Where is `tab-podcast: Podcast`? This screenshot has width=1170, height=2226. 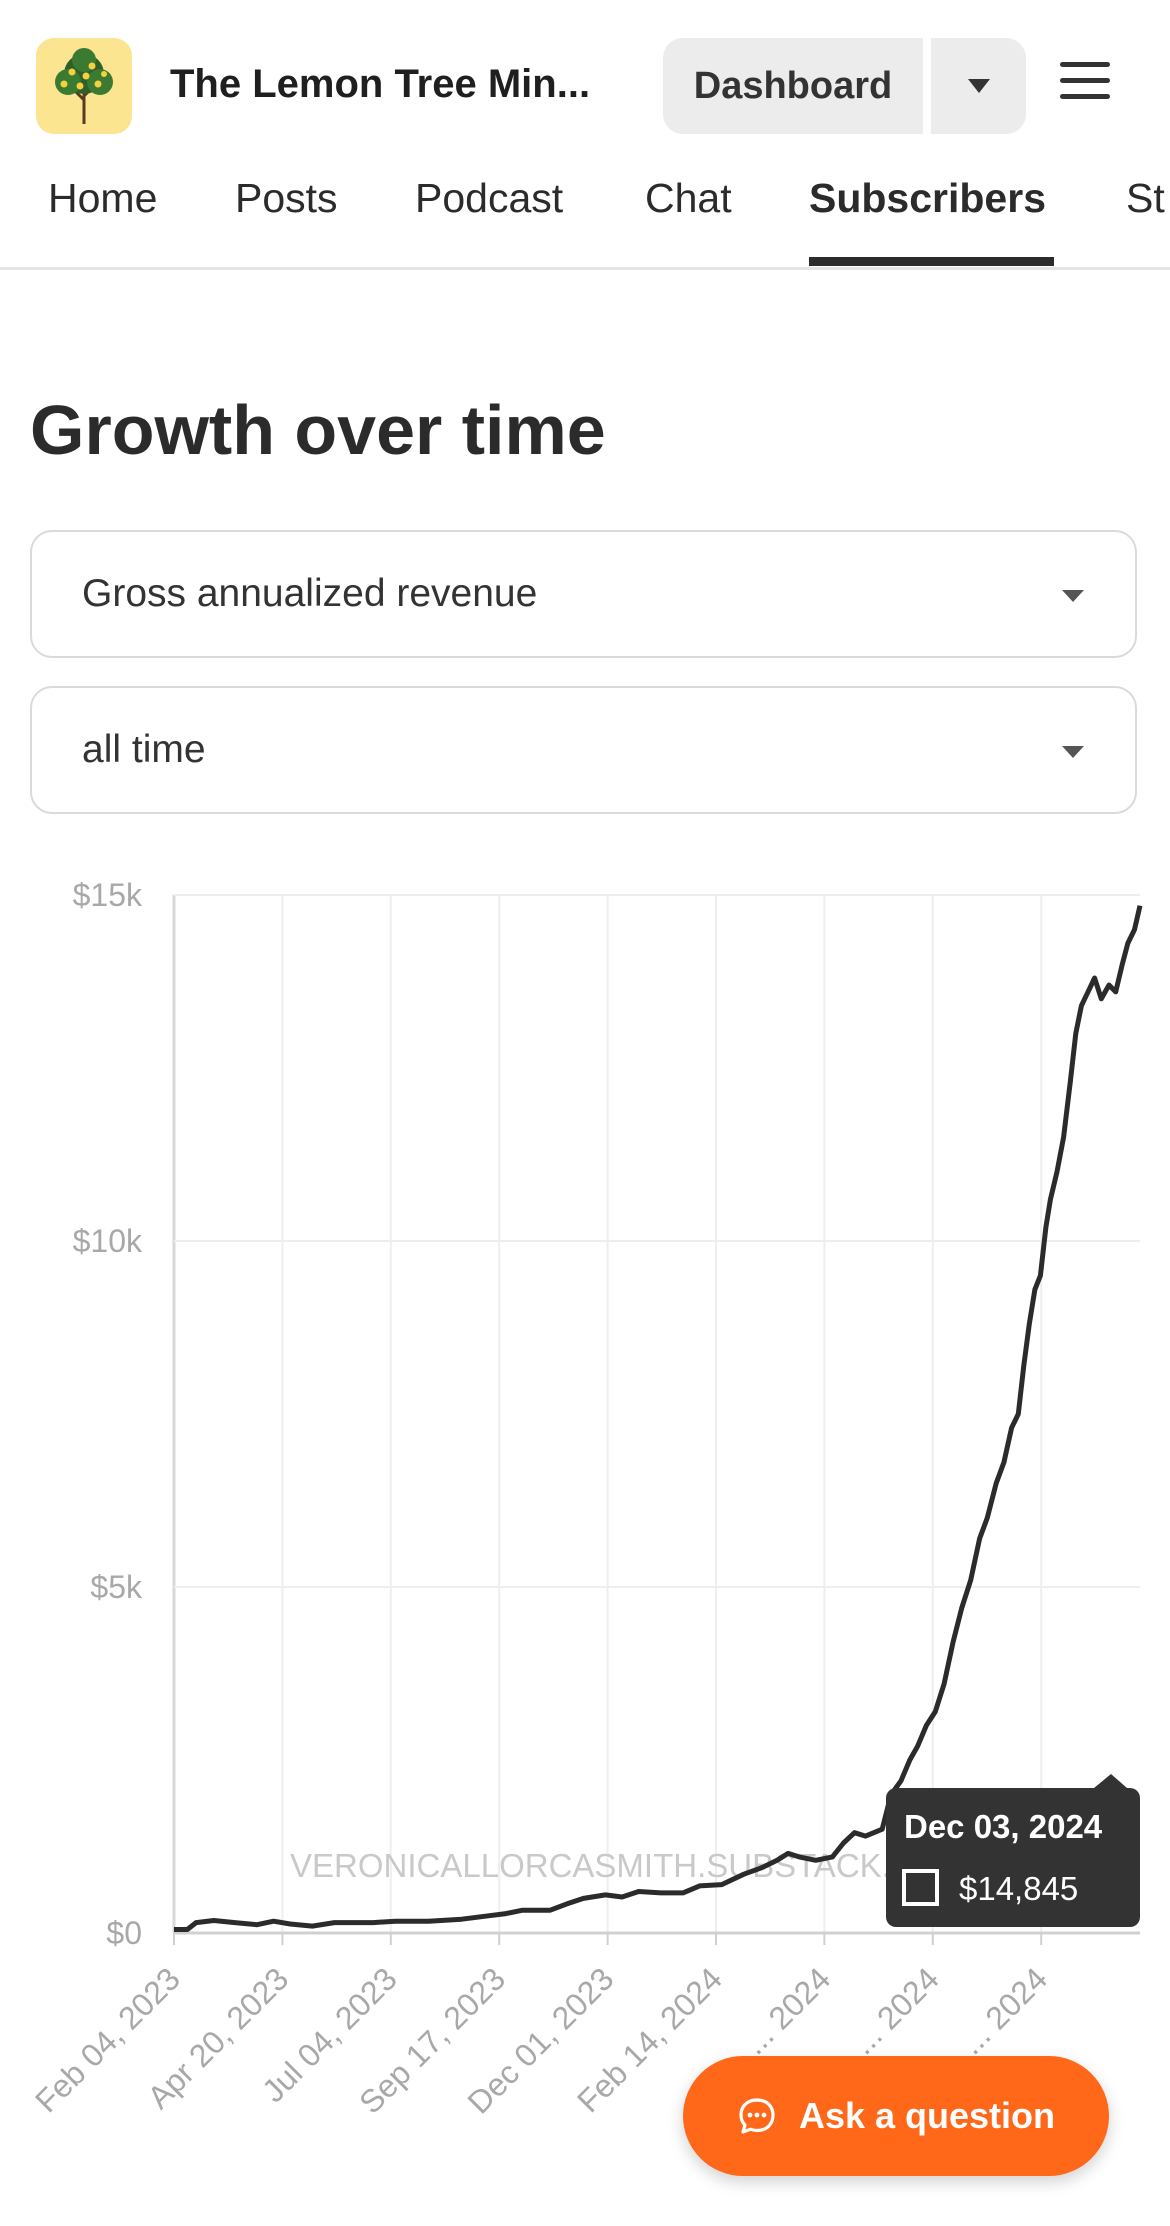
tab-podcast: Podcast is located at coordinates (489, 198).